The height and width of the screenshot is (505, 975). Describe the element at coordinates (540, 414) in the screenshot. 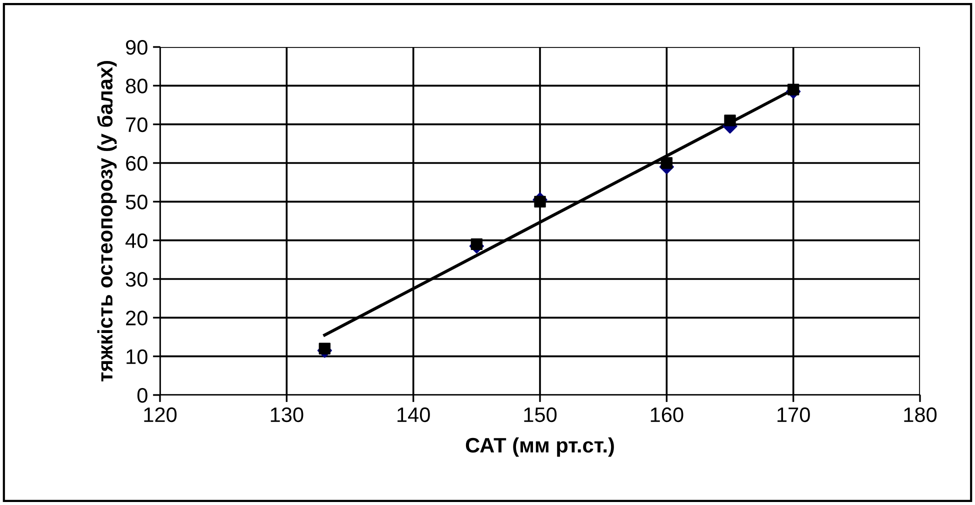

I see `x-tick-label: 150` at that location.